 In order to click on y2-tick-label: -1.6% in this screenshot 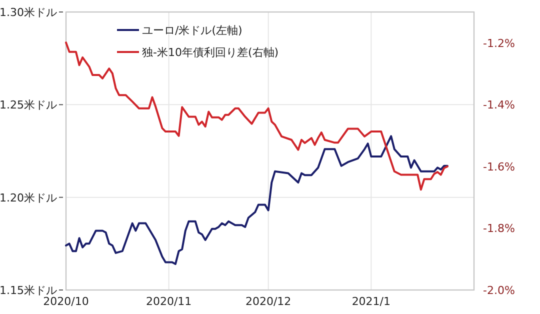, I will do `click(499, 167)`.